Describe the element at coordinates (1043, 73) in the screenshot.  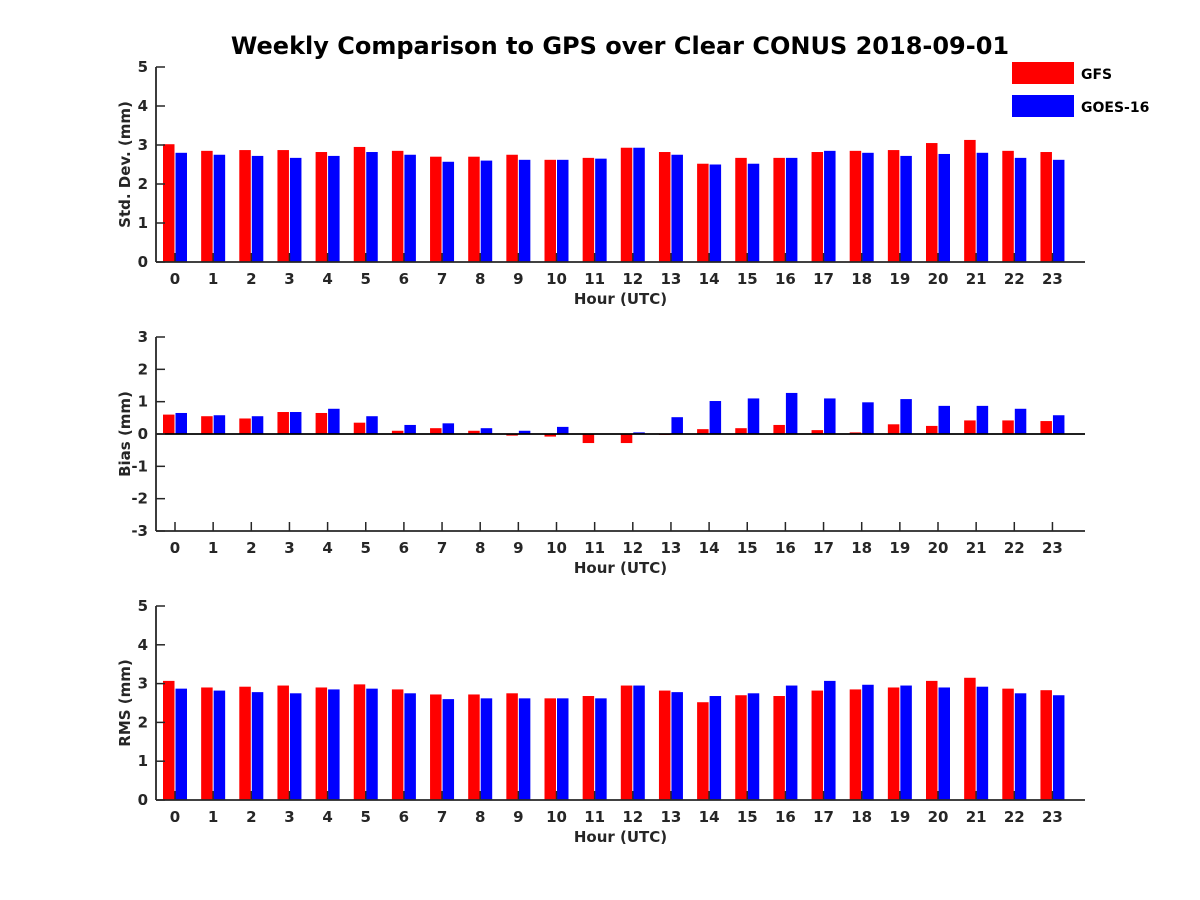
I see `legend-swatch-gfs` at that location.